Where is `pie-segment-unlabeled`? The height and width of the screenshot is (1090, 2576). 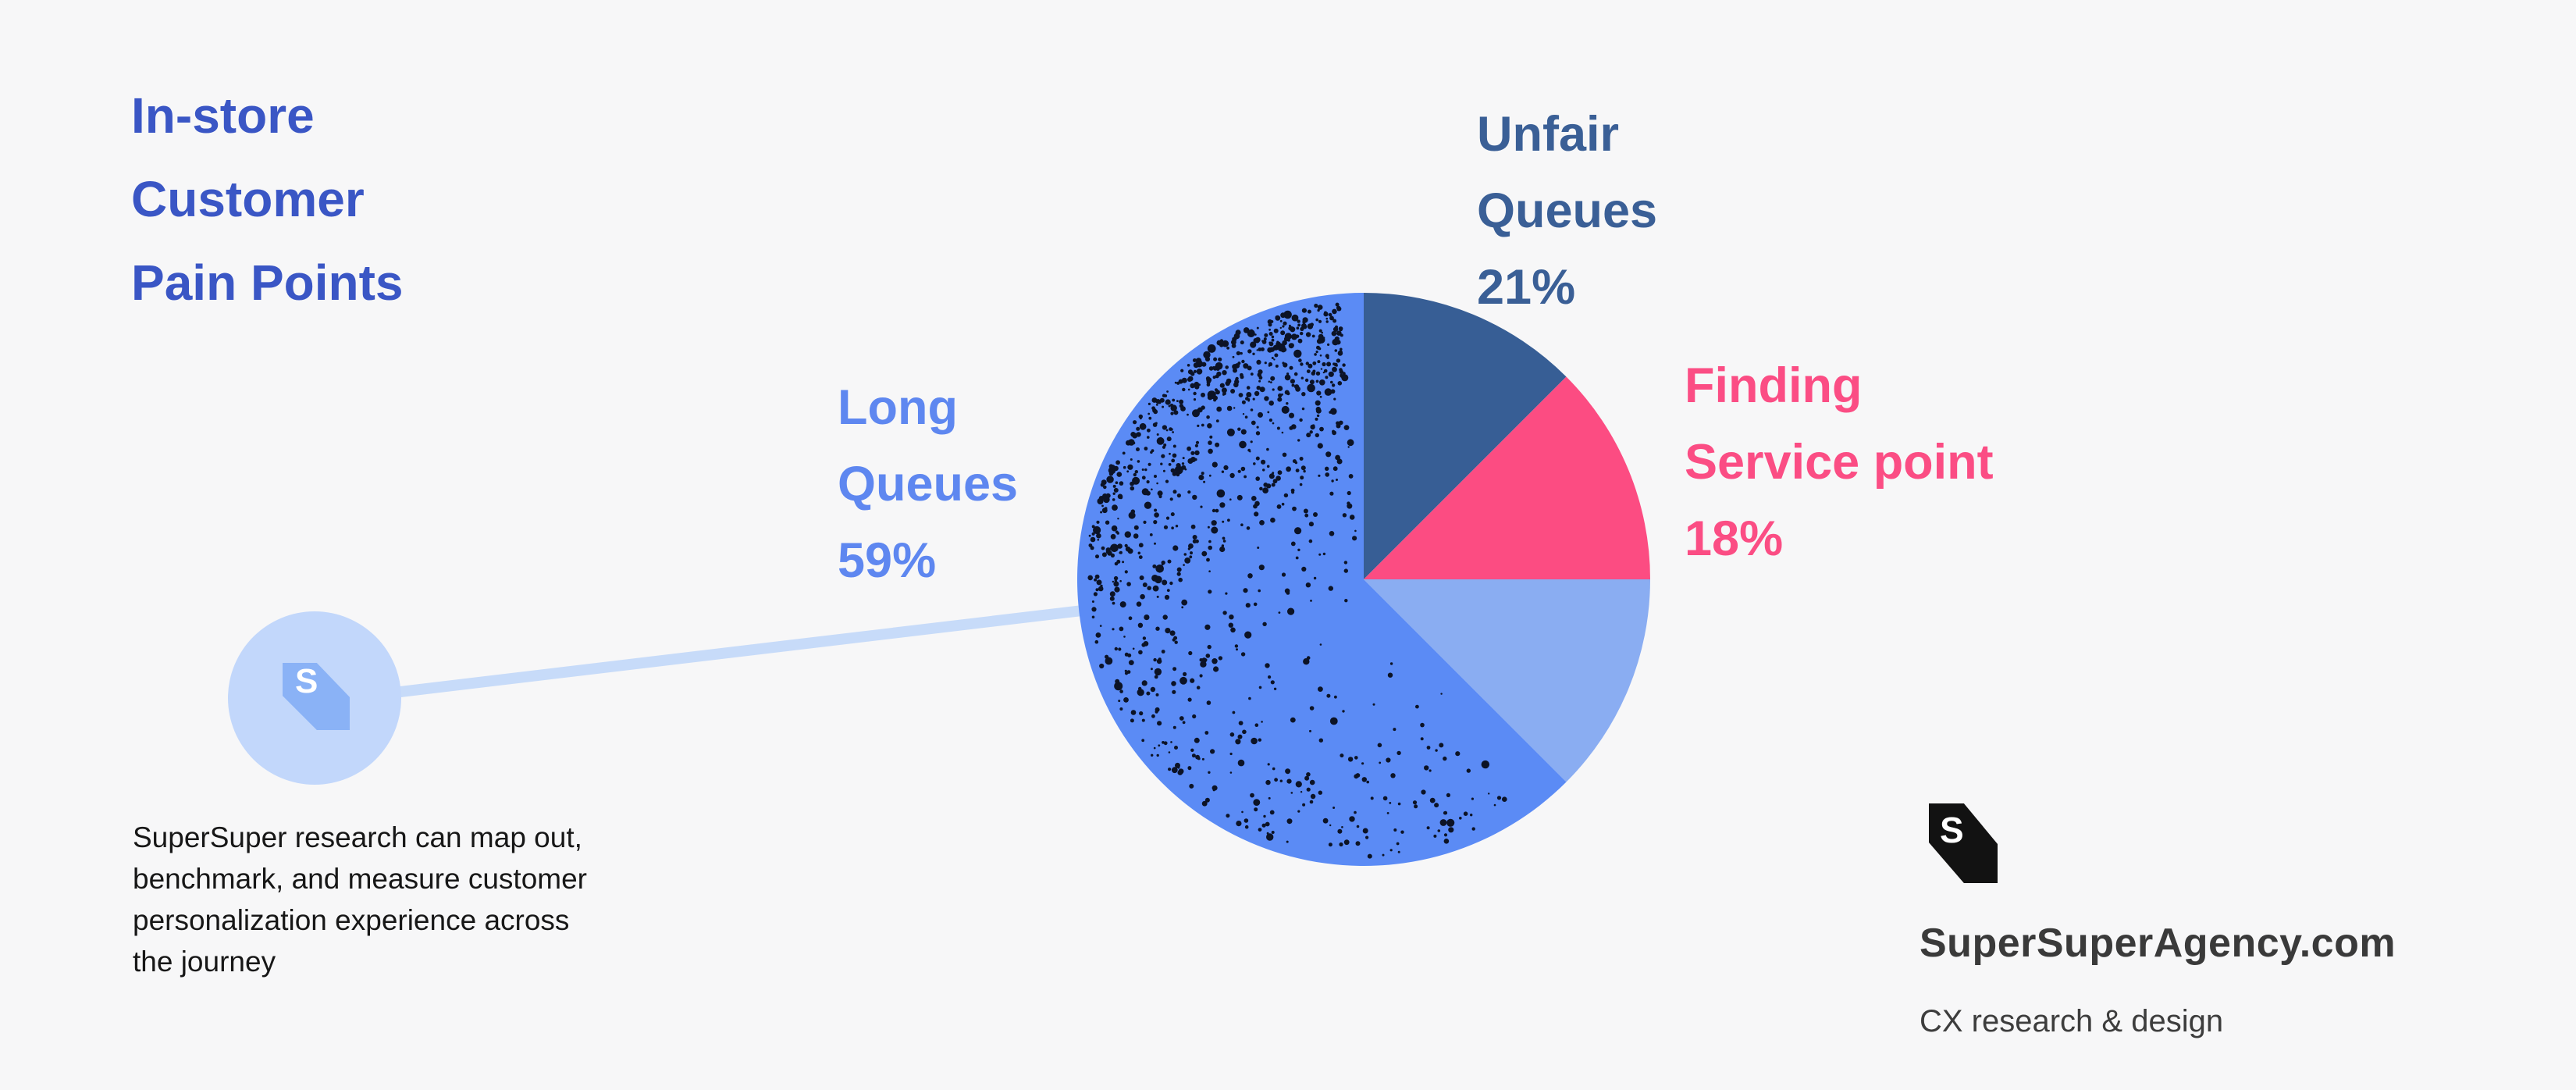
pie-segment-unlabeled is located at coordinates (1507, 680).